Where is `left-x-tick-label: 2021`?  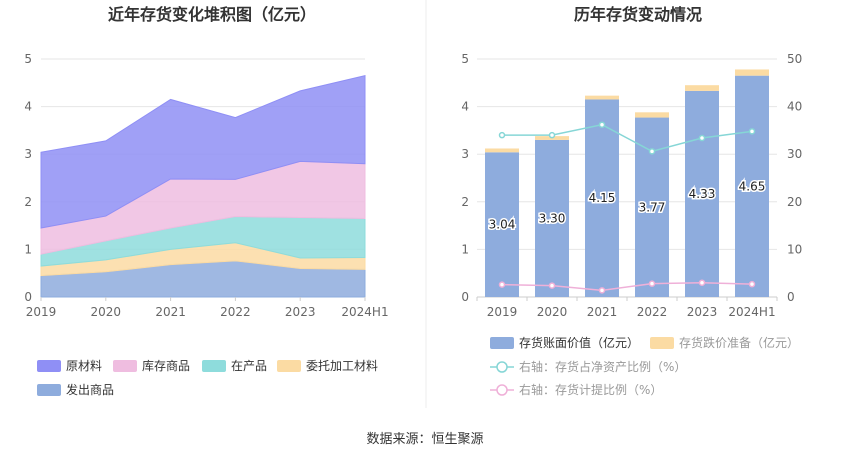 left-x-tick-label: 2021 is located at coordinates (170, 312).